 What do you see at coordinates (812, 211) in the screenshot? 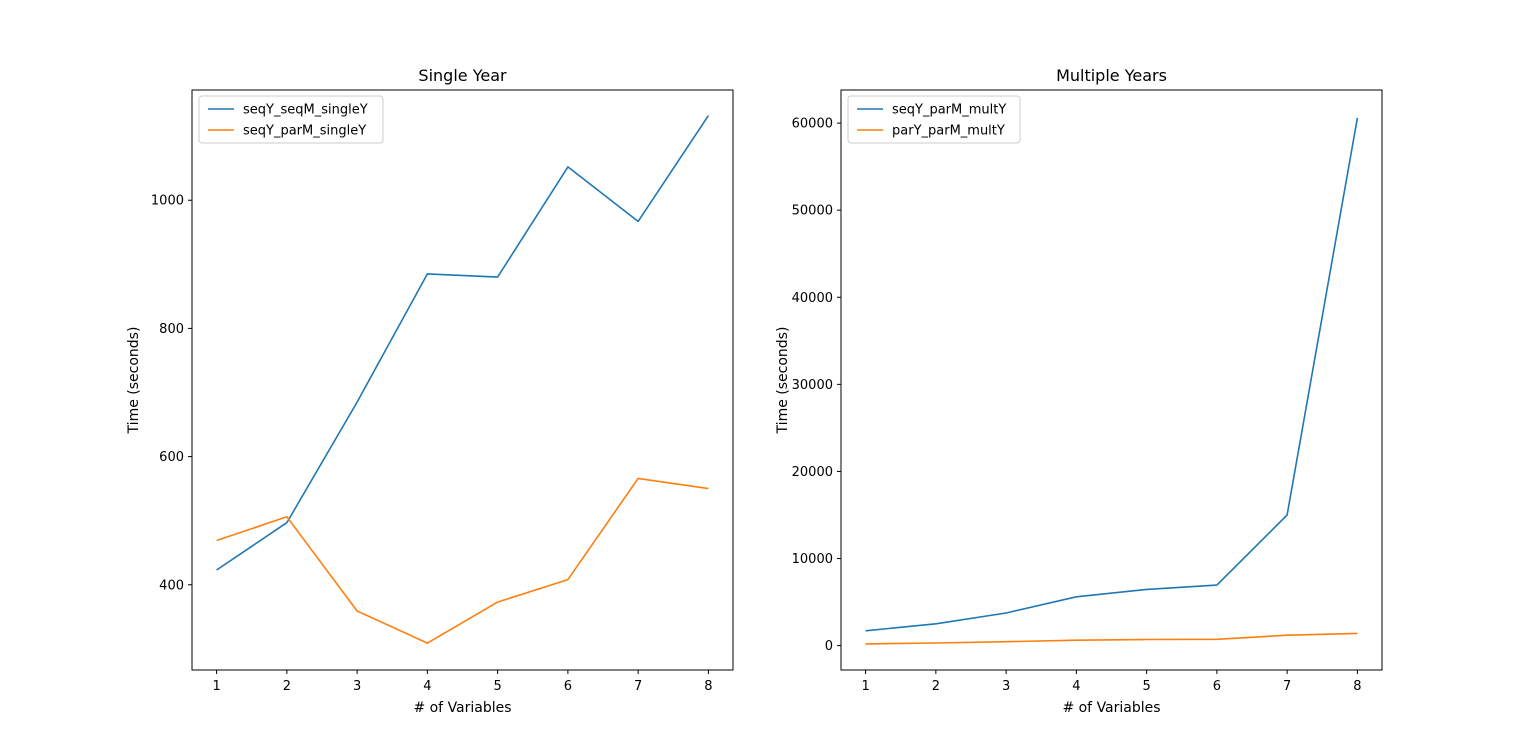
I see `y-tick-label: 50000` at bounding box center [812, 211].